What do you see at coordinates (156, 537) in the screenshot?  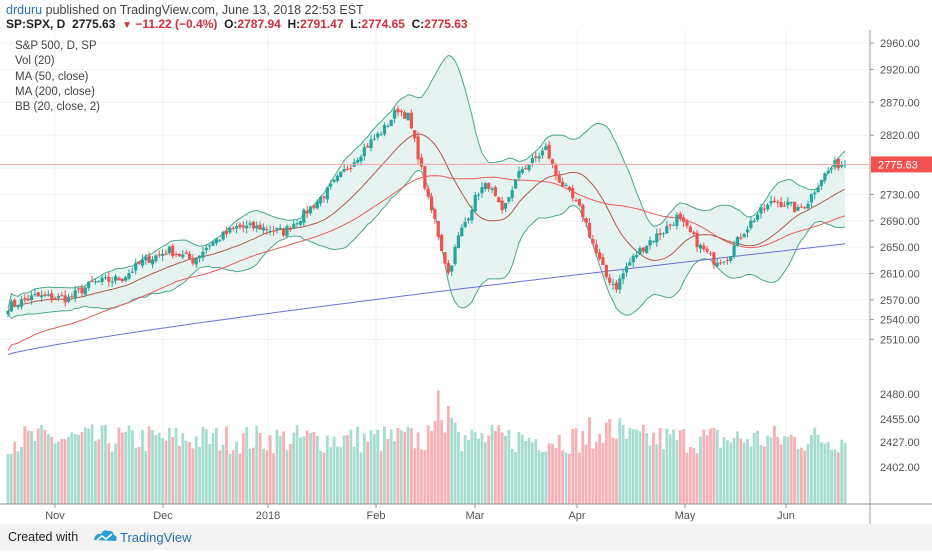 I see `tradingview-link: TradingView` at bounding box center [156, 537].